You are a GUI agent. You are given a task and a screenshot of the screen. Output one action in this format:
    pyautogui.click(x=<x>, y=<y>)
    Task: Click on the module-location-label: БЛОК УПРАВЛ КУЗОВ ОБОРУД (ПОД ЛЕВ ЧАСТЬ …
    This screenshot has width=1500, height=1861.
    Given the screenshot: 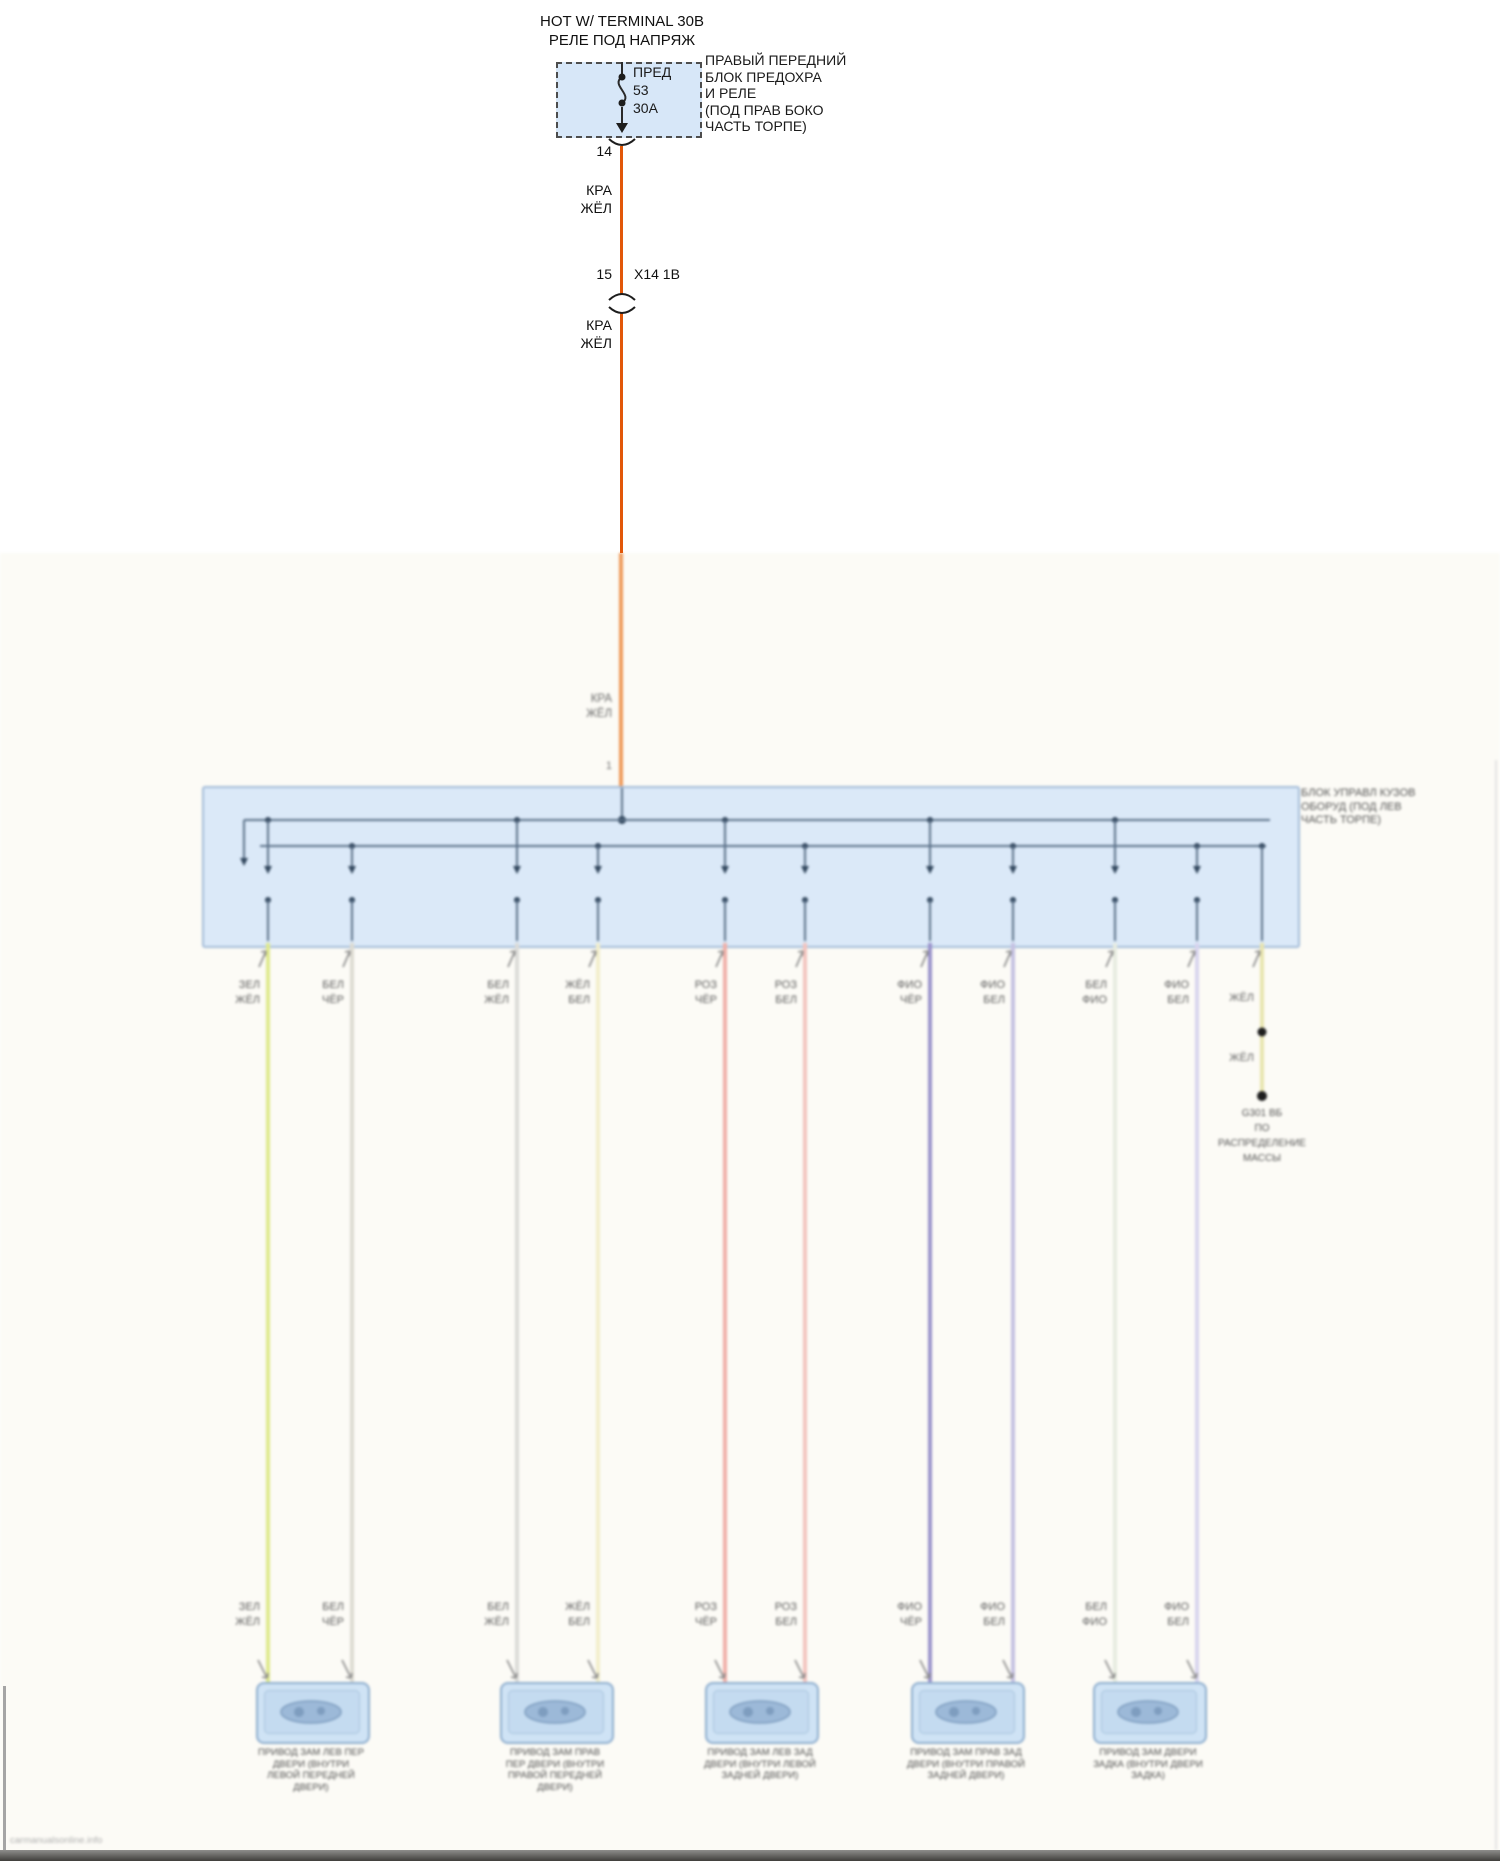 What is the action you would take?
    pyautogui.click(x=1358, y=806)
    